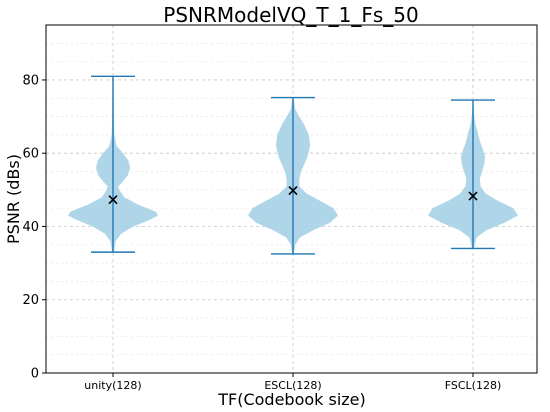  I want to click on y-tick-label: 40, so click(30, 227).